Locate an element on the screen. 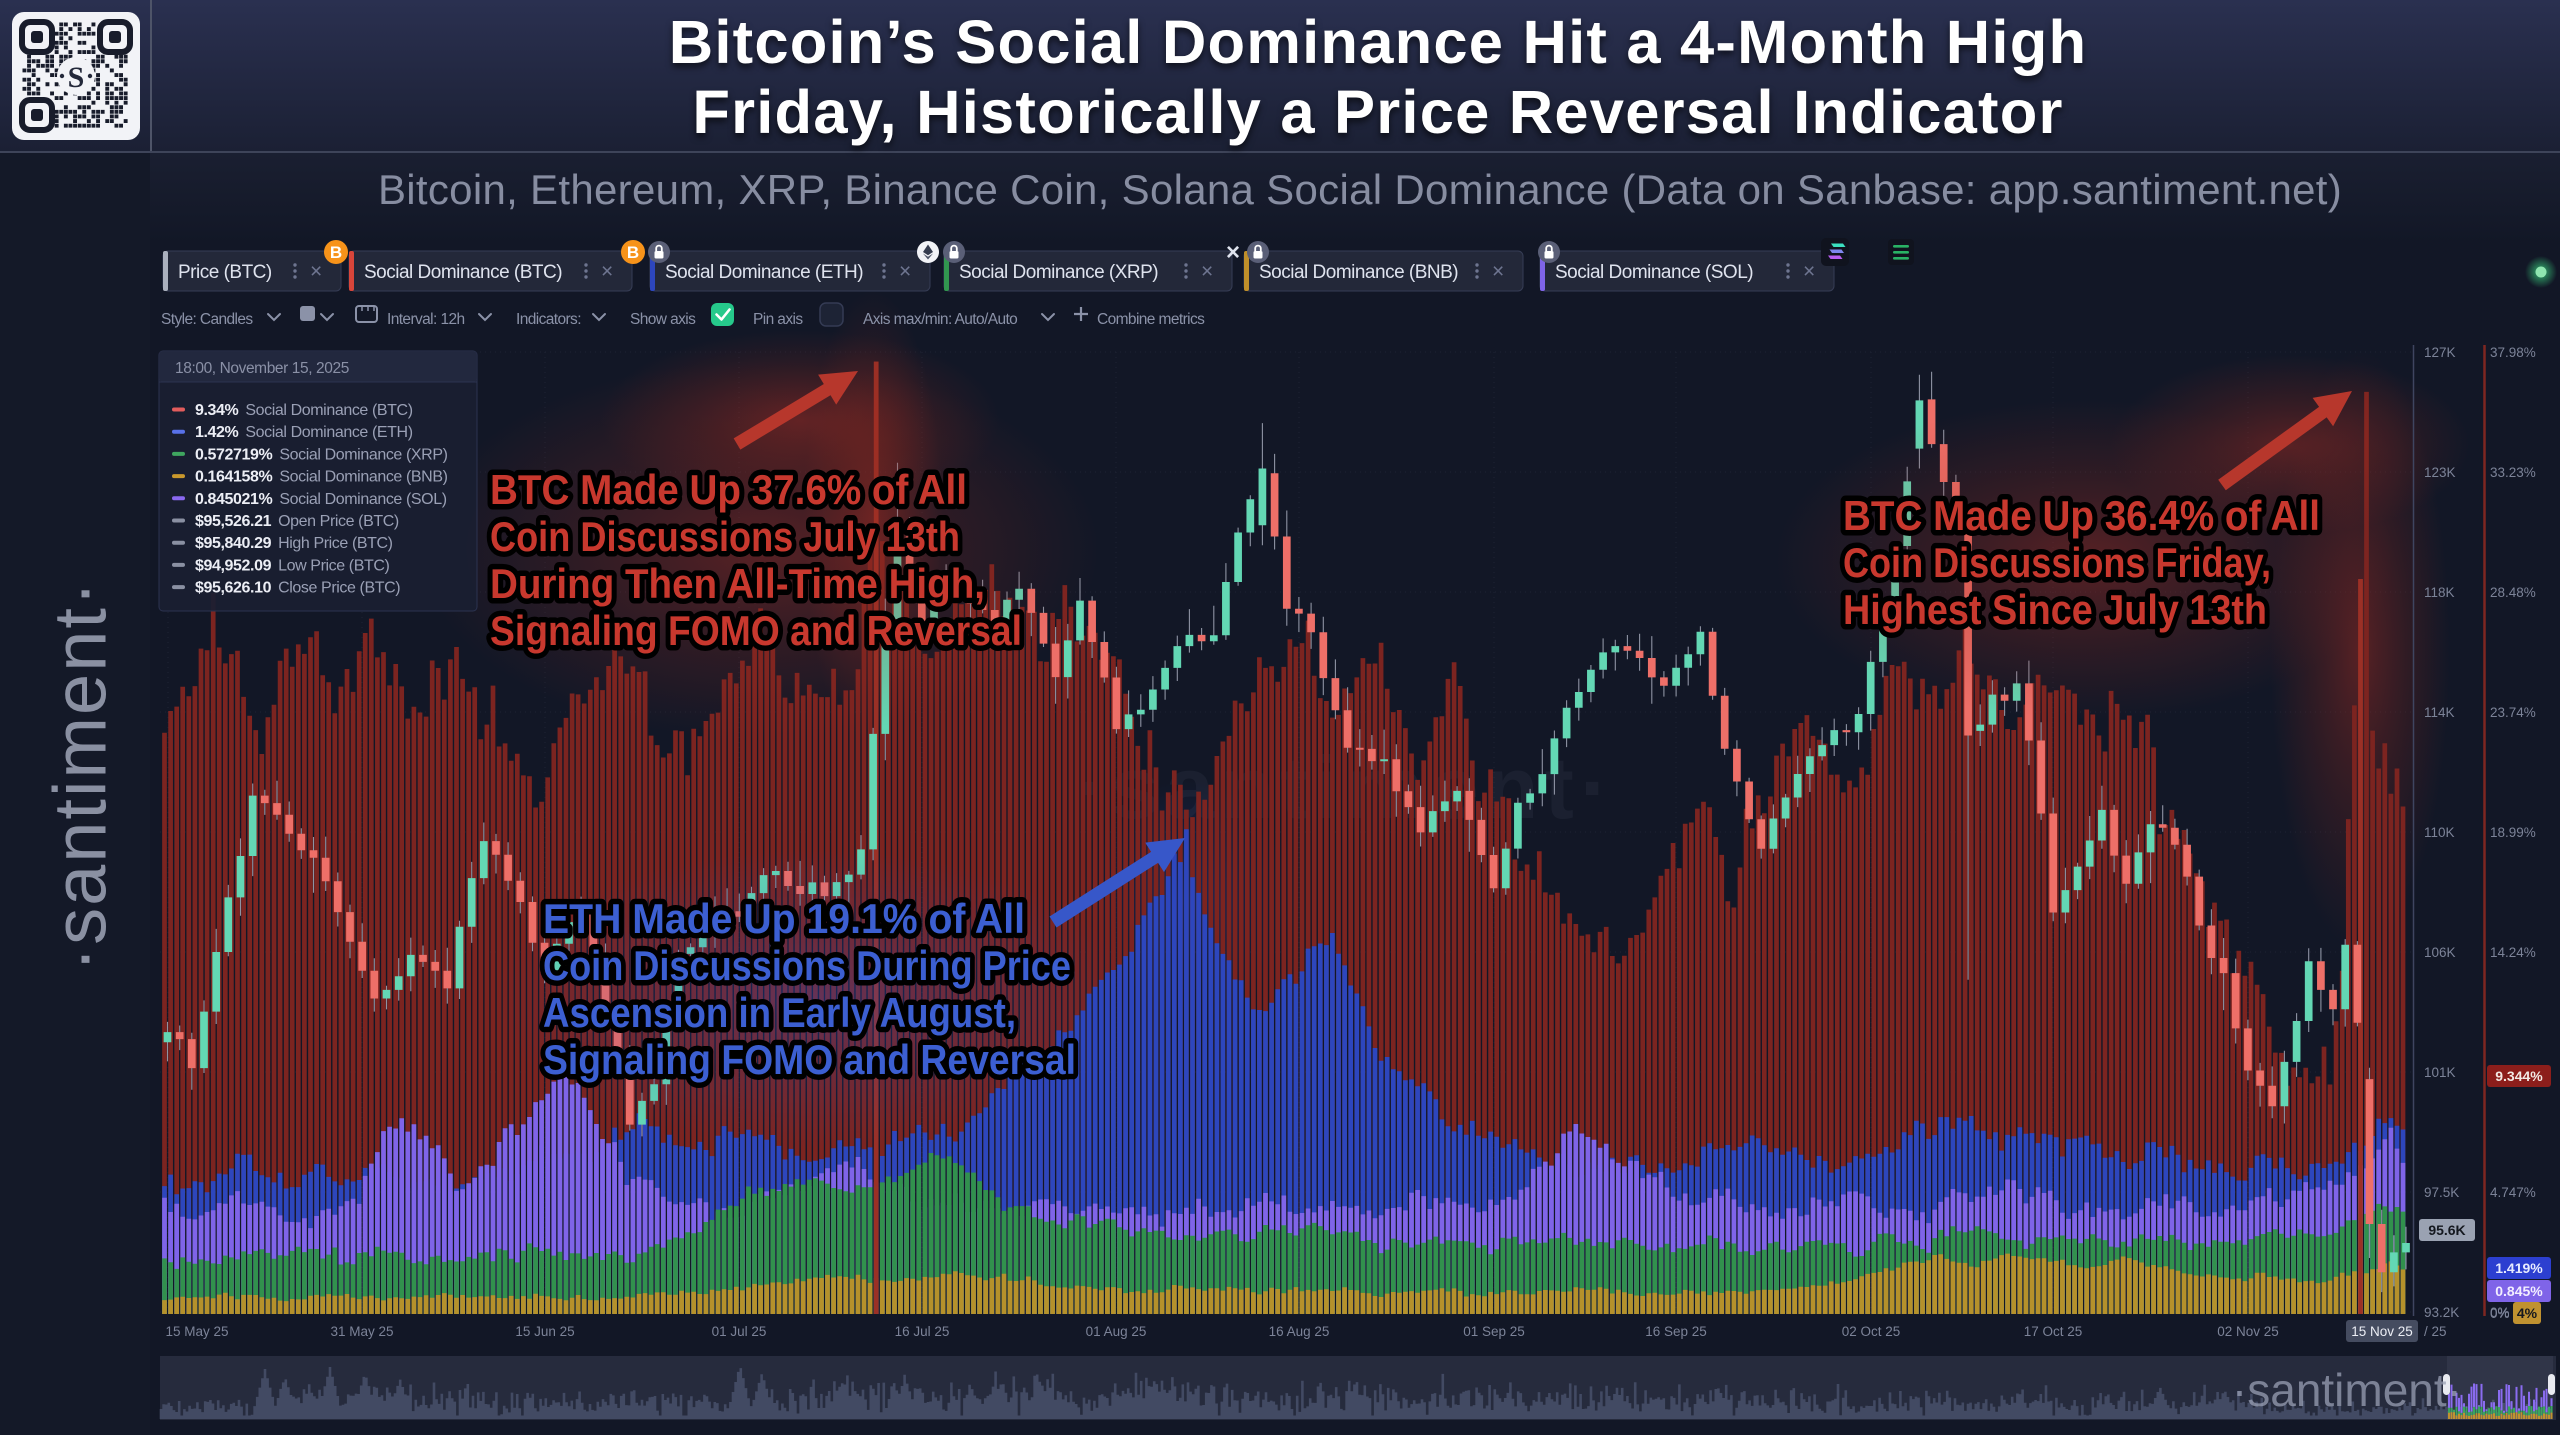 The width and height of the screenshot is (2560, 1435). svg-text: 31 May 25 is located at coordinates (361, 1331).